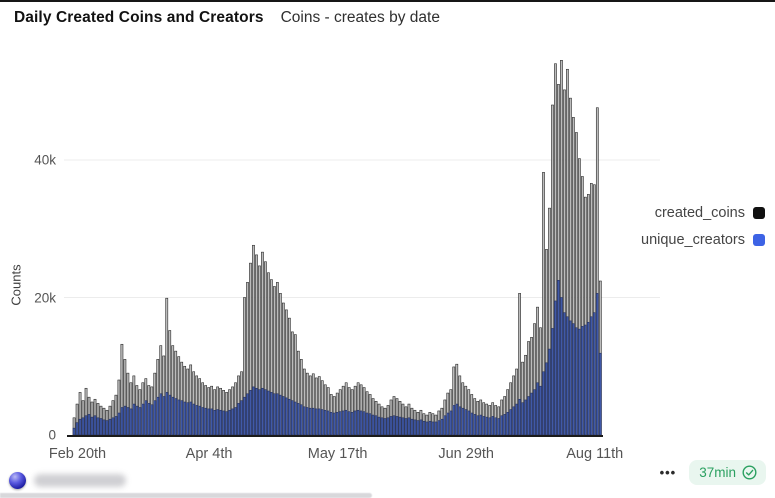  Describe the element at coordinates (668, 472) in the screenshot. I see `ellipsis-menu-icon: •••` at that location.